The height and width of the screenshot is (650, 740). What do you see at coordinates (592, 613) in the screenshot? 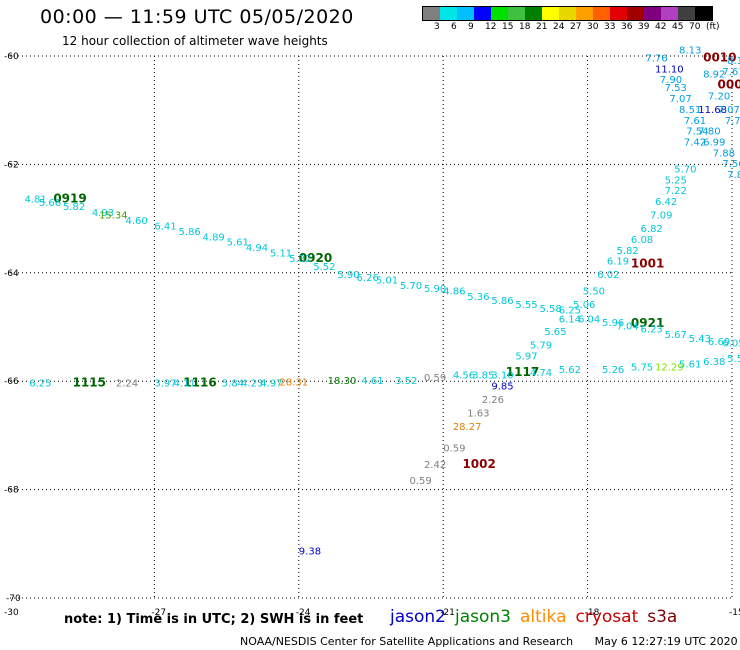
I see `x-tick-label: -18` at bounding box center [592, 613].